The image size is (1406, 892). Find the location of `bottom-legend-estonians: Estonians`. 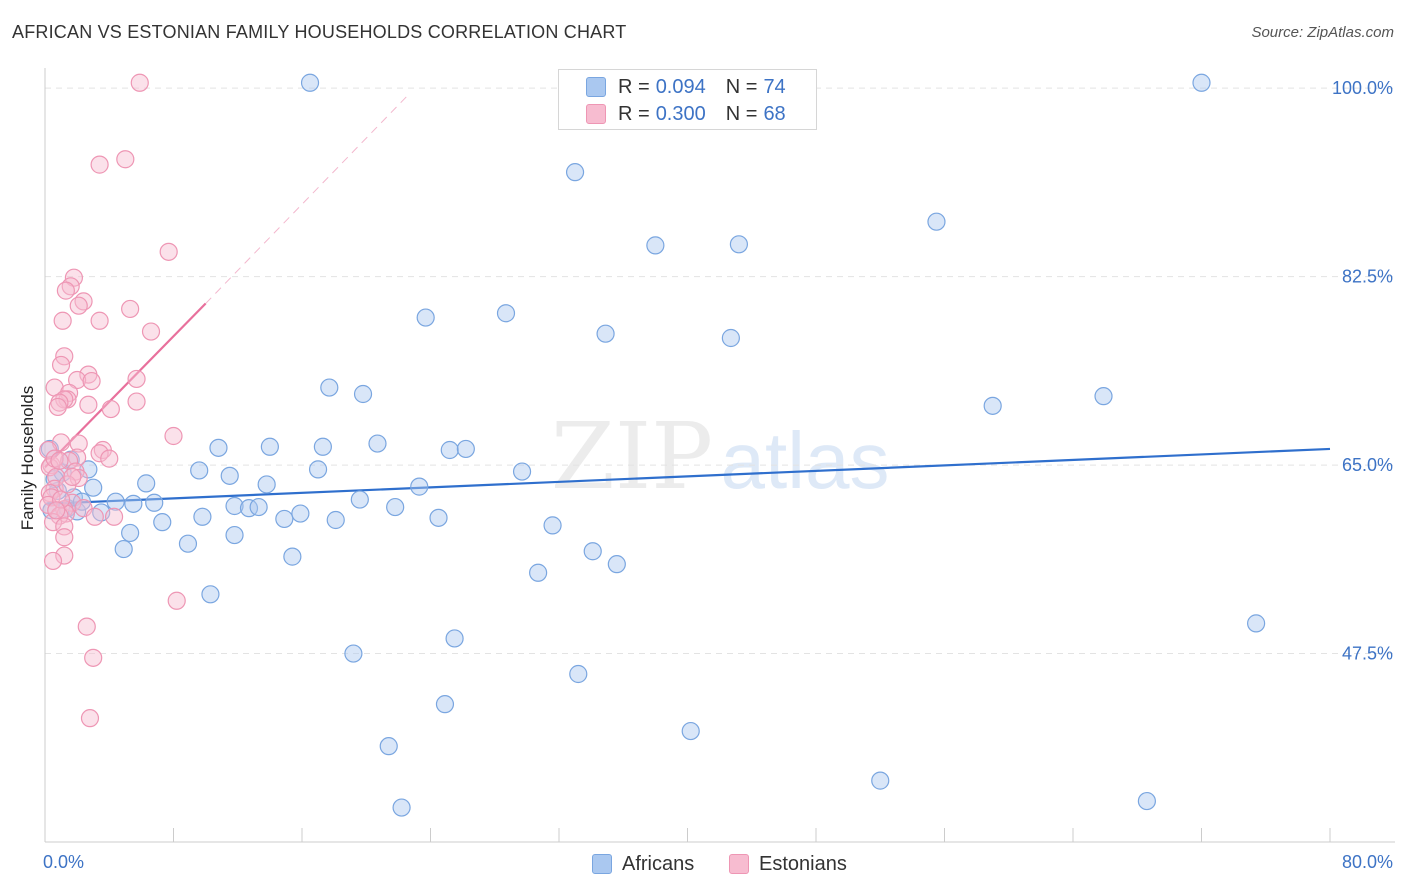

bottom-legend-estonians: Estonians is located at coordinates (788, 864).